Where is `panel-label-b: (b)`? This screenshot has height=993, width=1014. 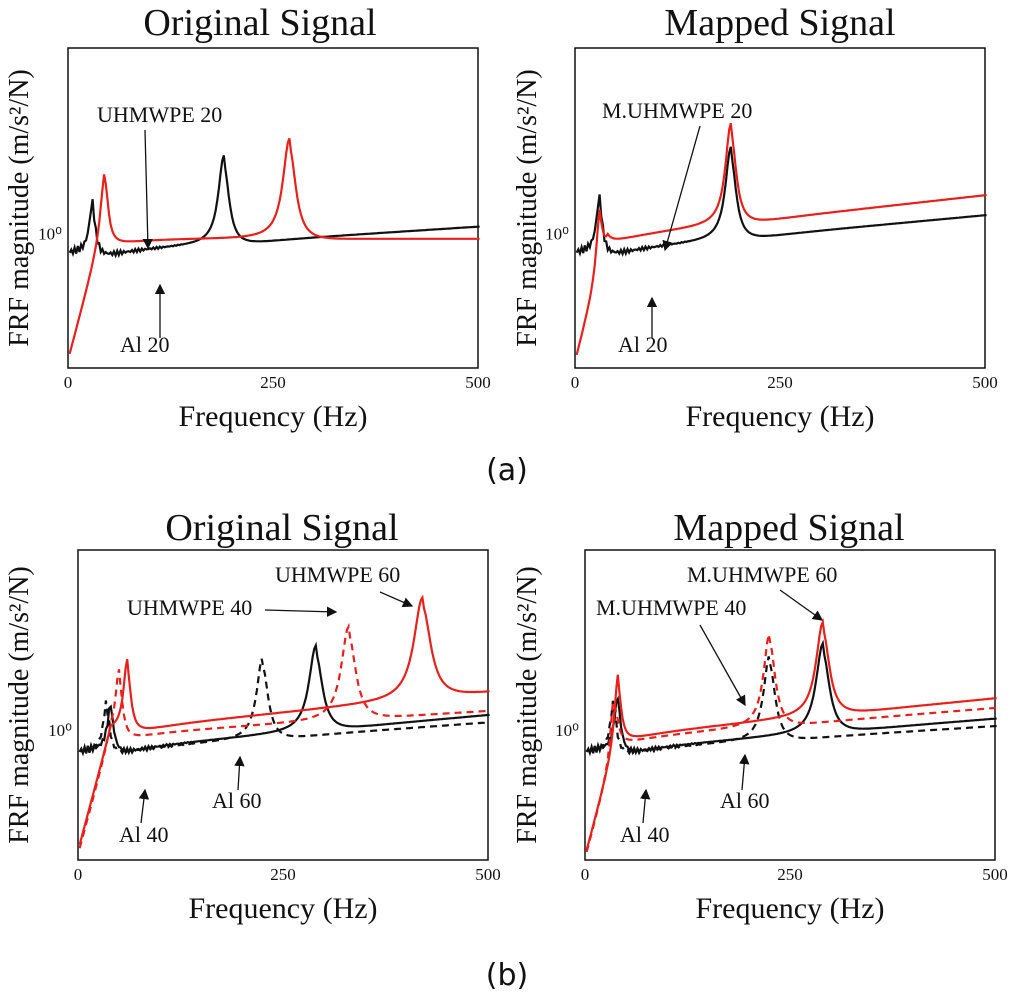 panel-label-b: (b) is located at coordinates (507, 975).